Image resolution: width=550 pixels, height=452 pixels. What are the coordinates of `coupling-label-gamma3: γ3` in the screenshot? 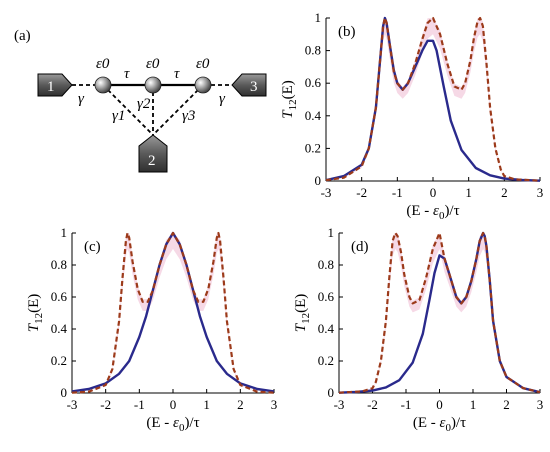 It's located at (188, 116).